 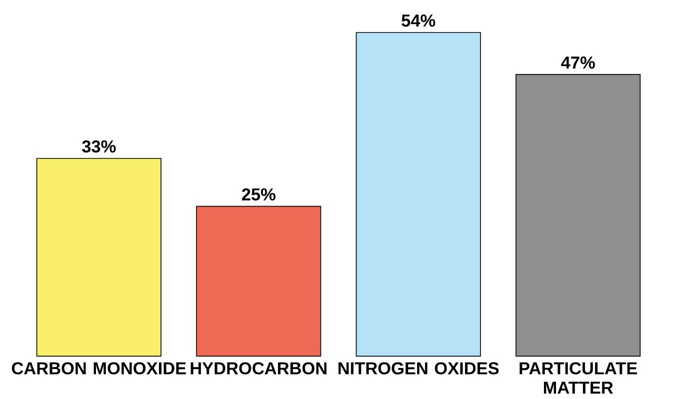 What do you see at coordinates (578, 62) in the screenshot?
I see `data-label: 47%` at bounding box center [578, 62].